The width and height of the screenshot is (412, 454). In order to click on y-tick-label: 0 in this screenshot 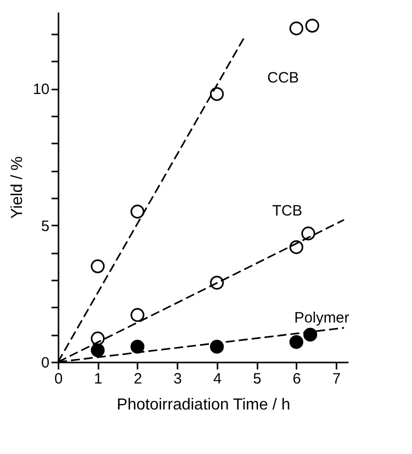, I will do `click(45, 363)`.